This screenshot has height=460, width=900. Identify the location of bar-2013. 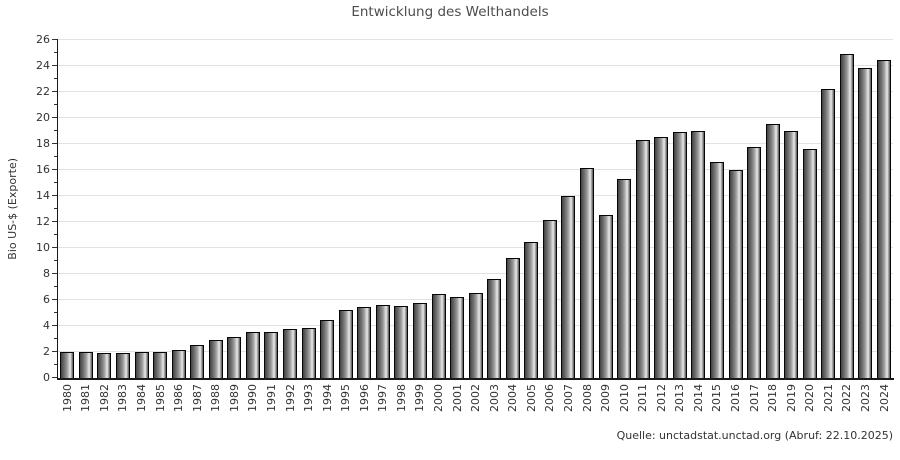
(679, 254).